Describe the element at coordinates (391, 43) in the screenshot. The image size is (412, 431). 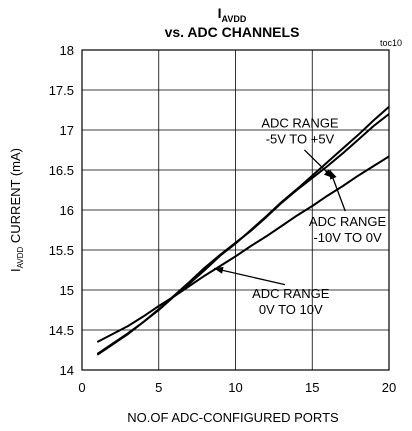
I see `toc-tag: toc10` at that location.